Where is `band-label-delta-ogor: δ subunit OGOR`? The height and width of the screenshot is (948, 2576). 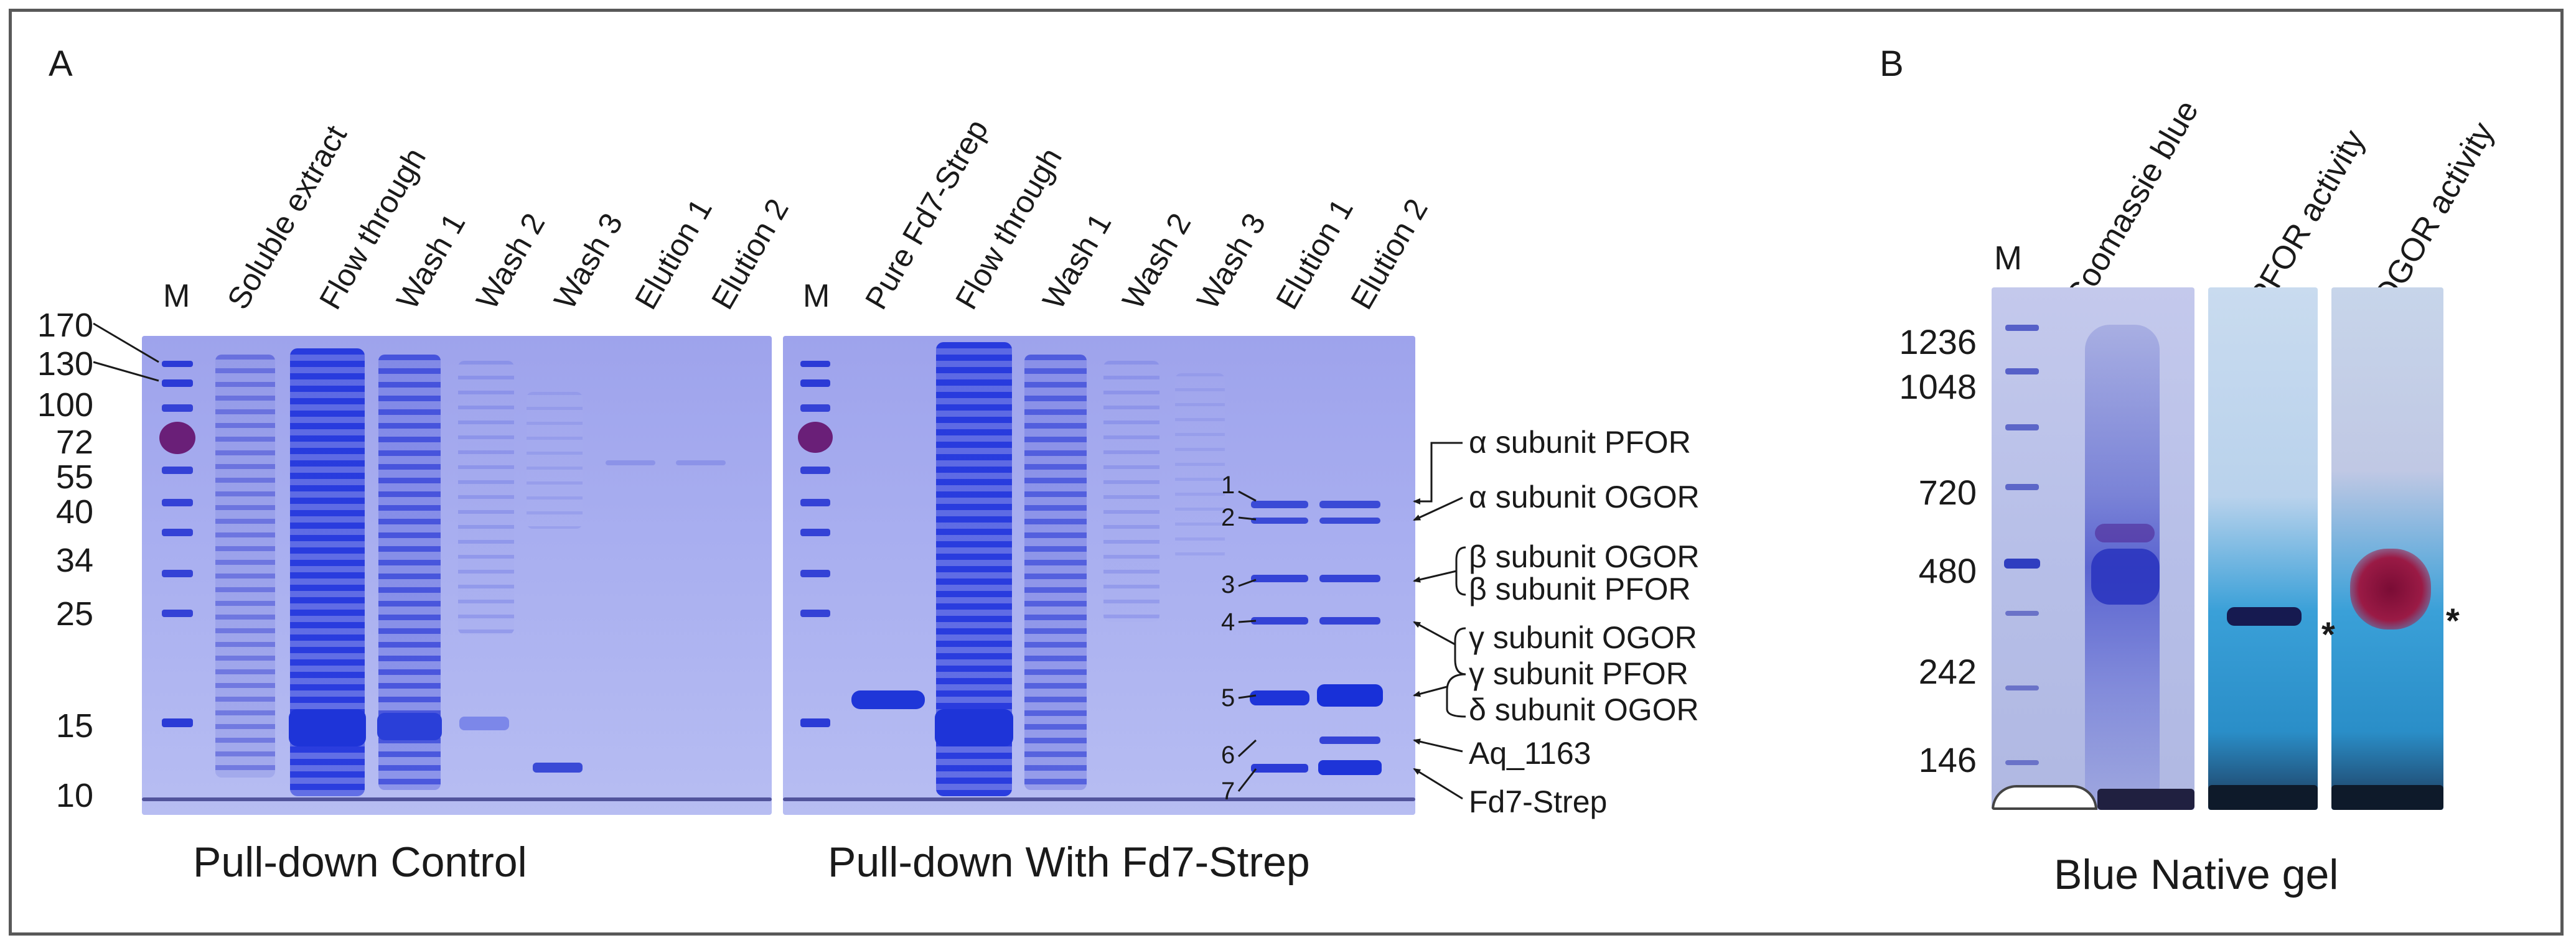
band-label-delta-ogor: δ subunit OGOR is located at coordinates (1584, 709).